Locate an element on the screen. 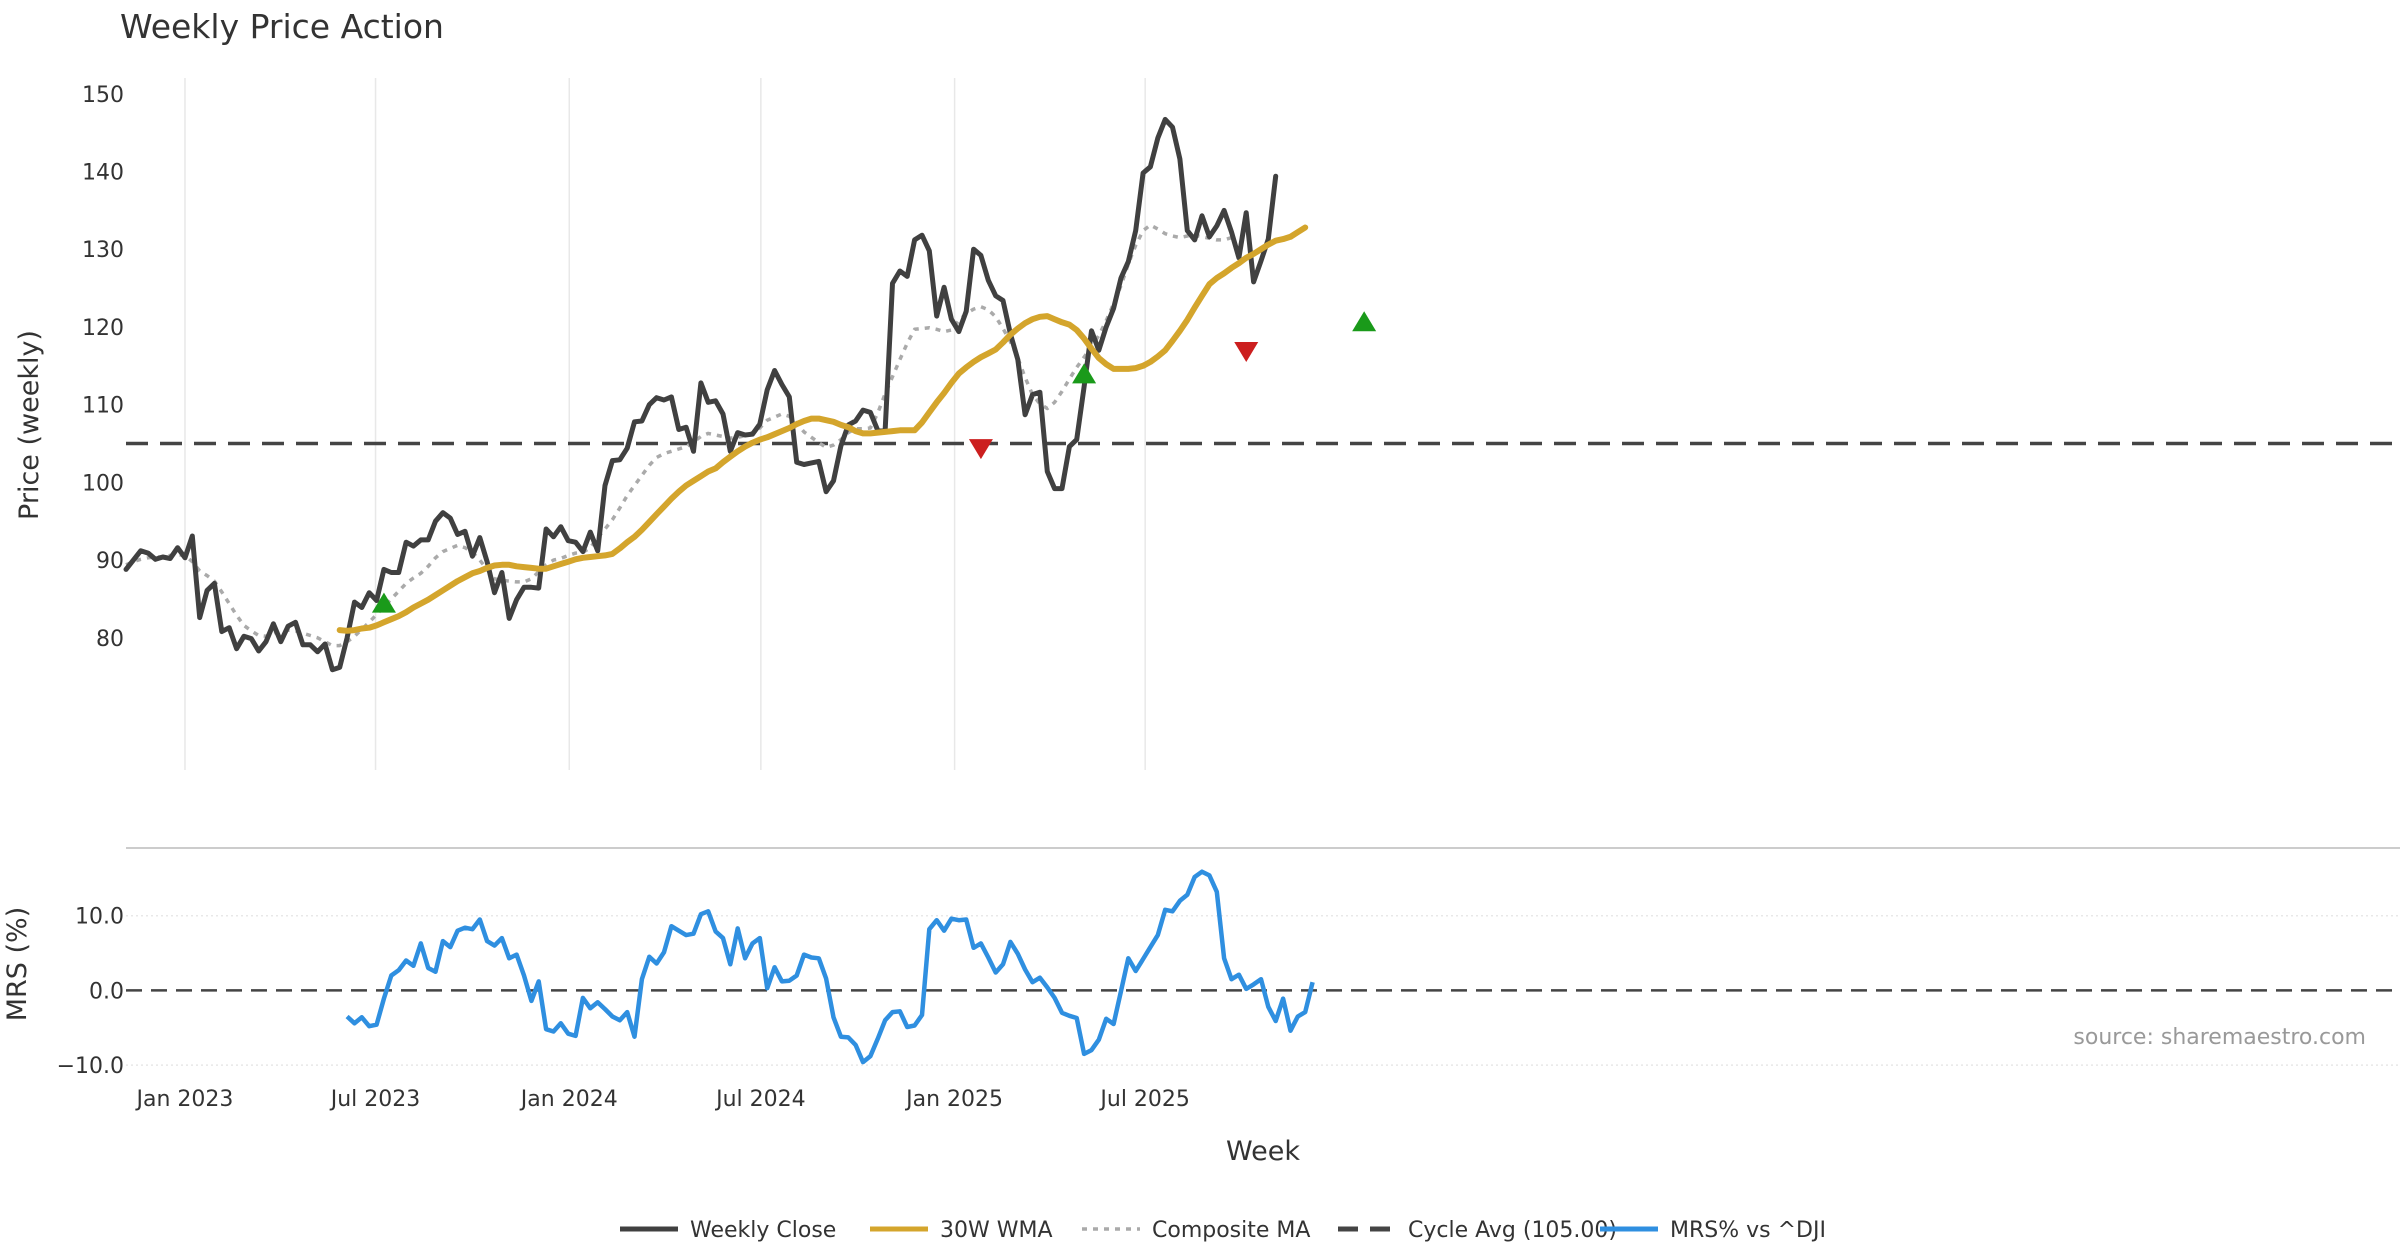 The height and width of the screenshot is (1260, 2400). mrs-y-tick-label: 10.0 is located at coordinates (99, 917).